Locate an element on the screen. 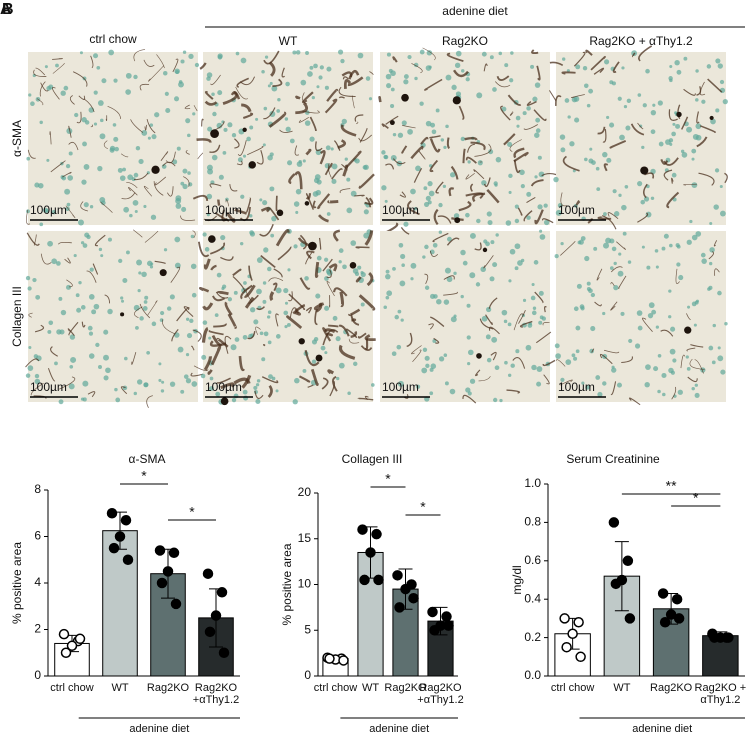 The width and height of the screenshot is (750, 741). bar is located at coordinates (120, 603).